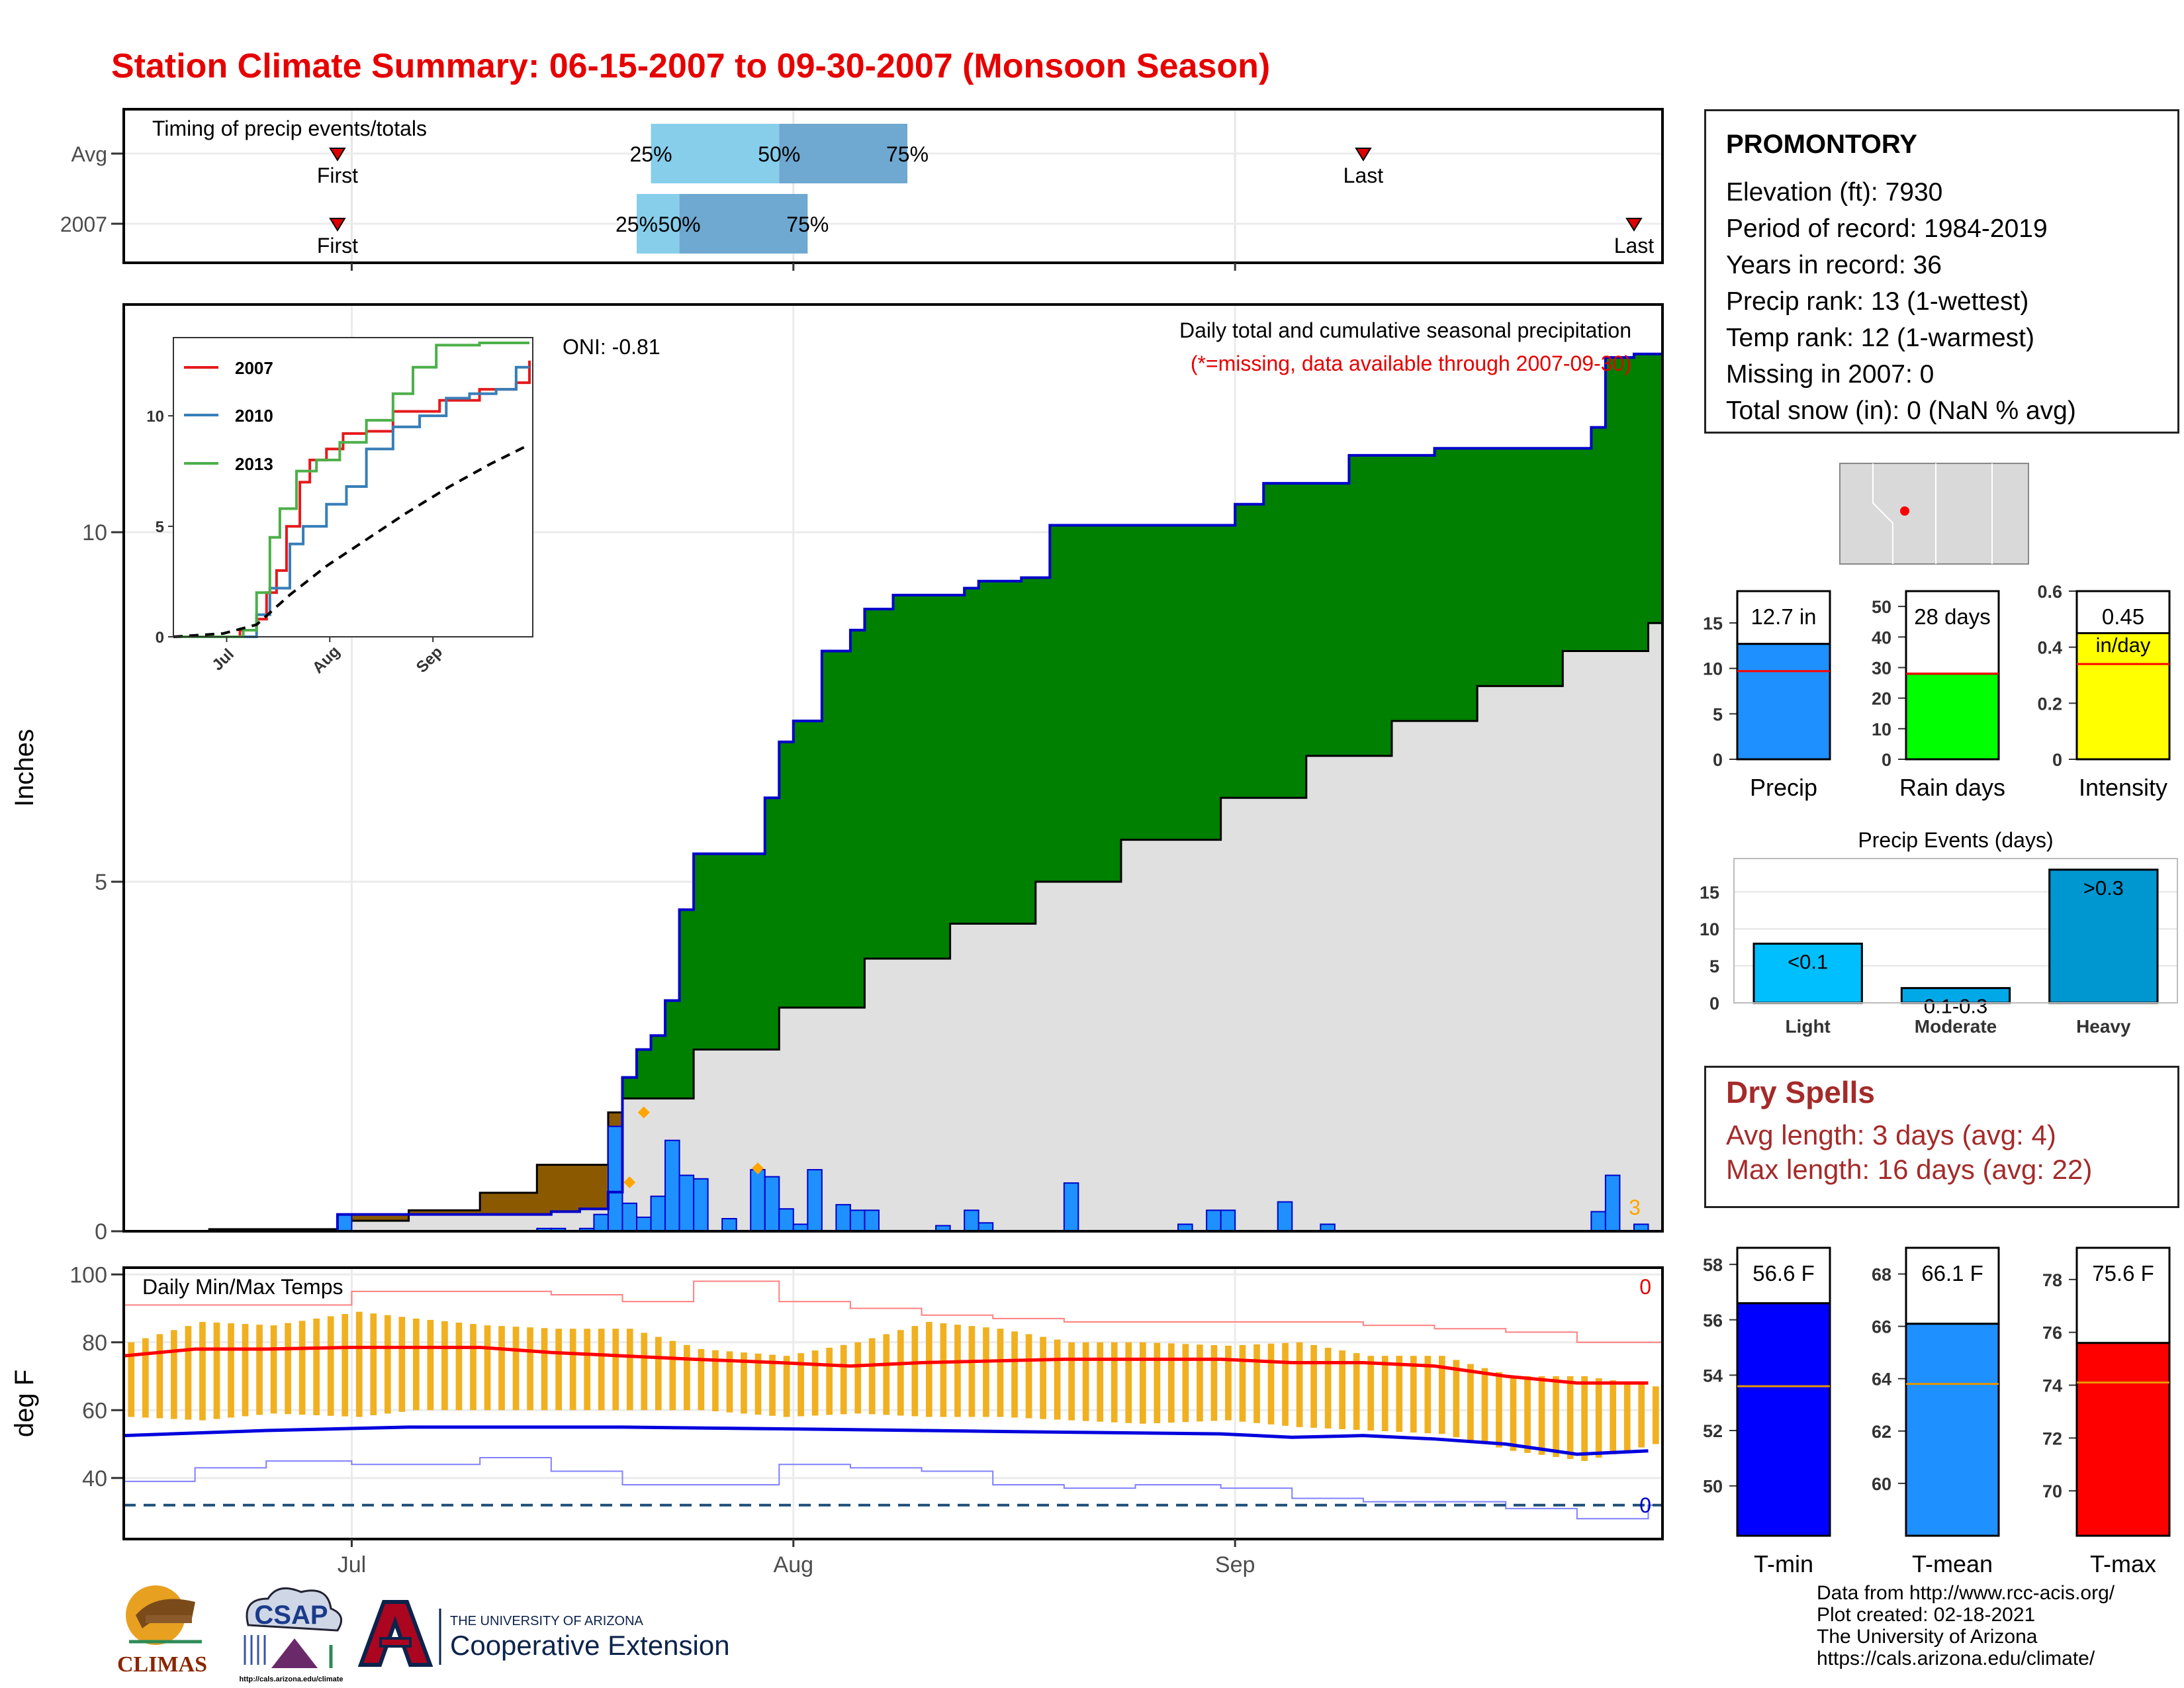  I want to click on summary-t-min-label-box, so click(1783, 1275).